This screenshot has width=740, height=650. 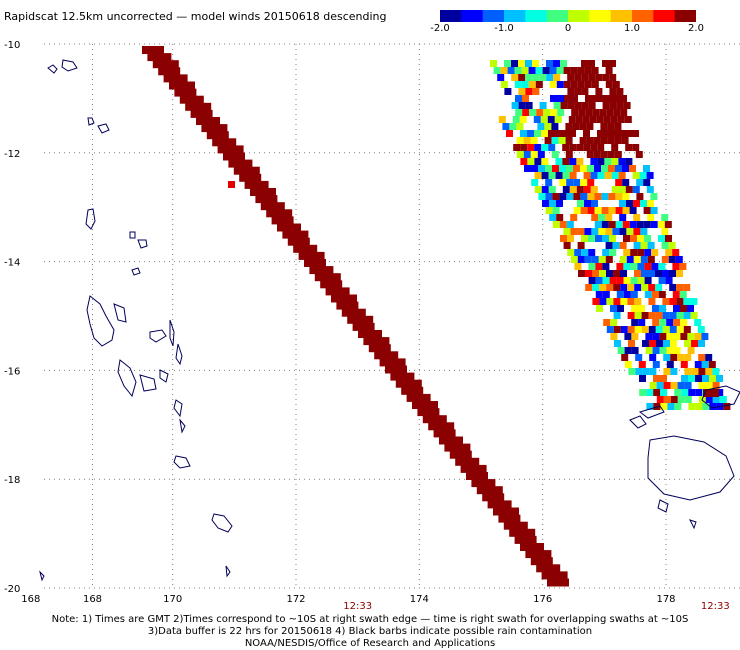 I want to click on colorbar-tick: 1.0, so click(x=632, y=28).